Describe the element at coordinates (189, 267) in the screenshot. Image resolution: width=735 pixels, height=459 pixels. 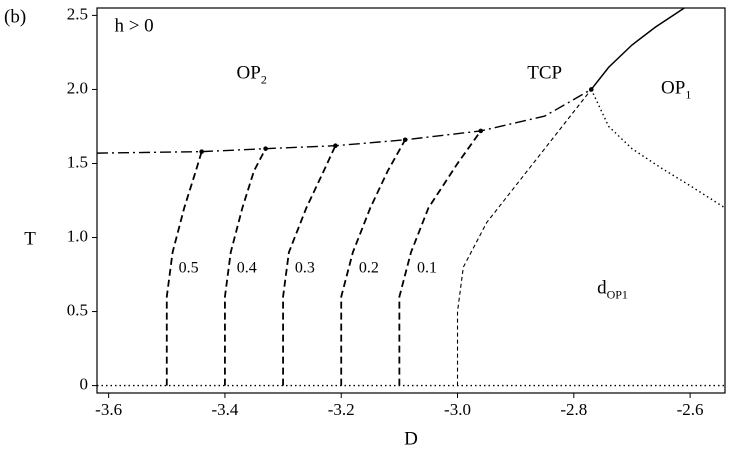
I see `curve-label: 0.5` at that location.